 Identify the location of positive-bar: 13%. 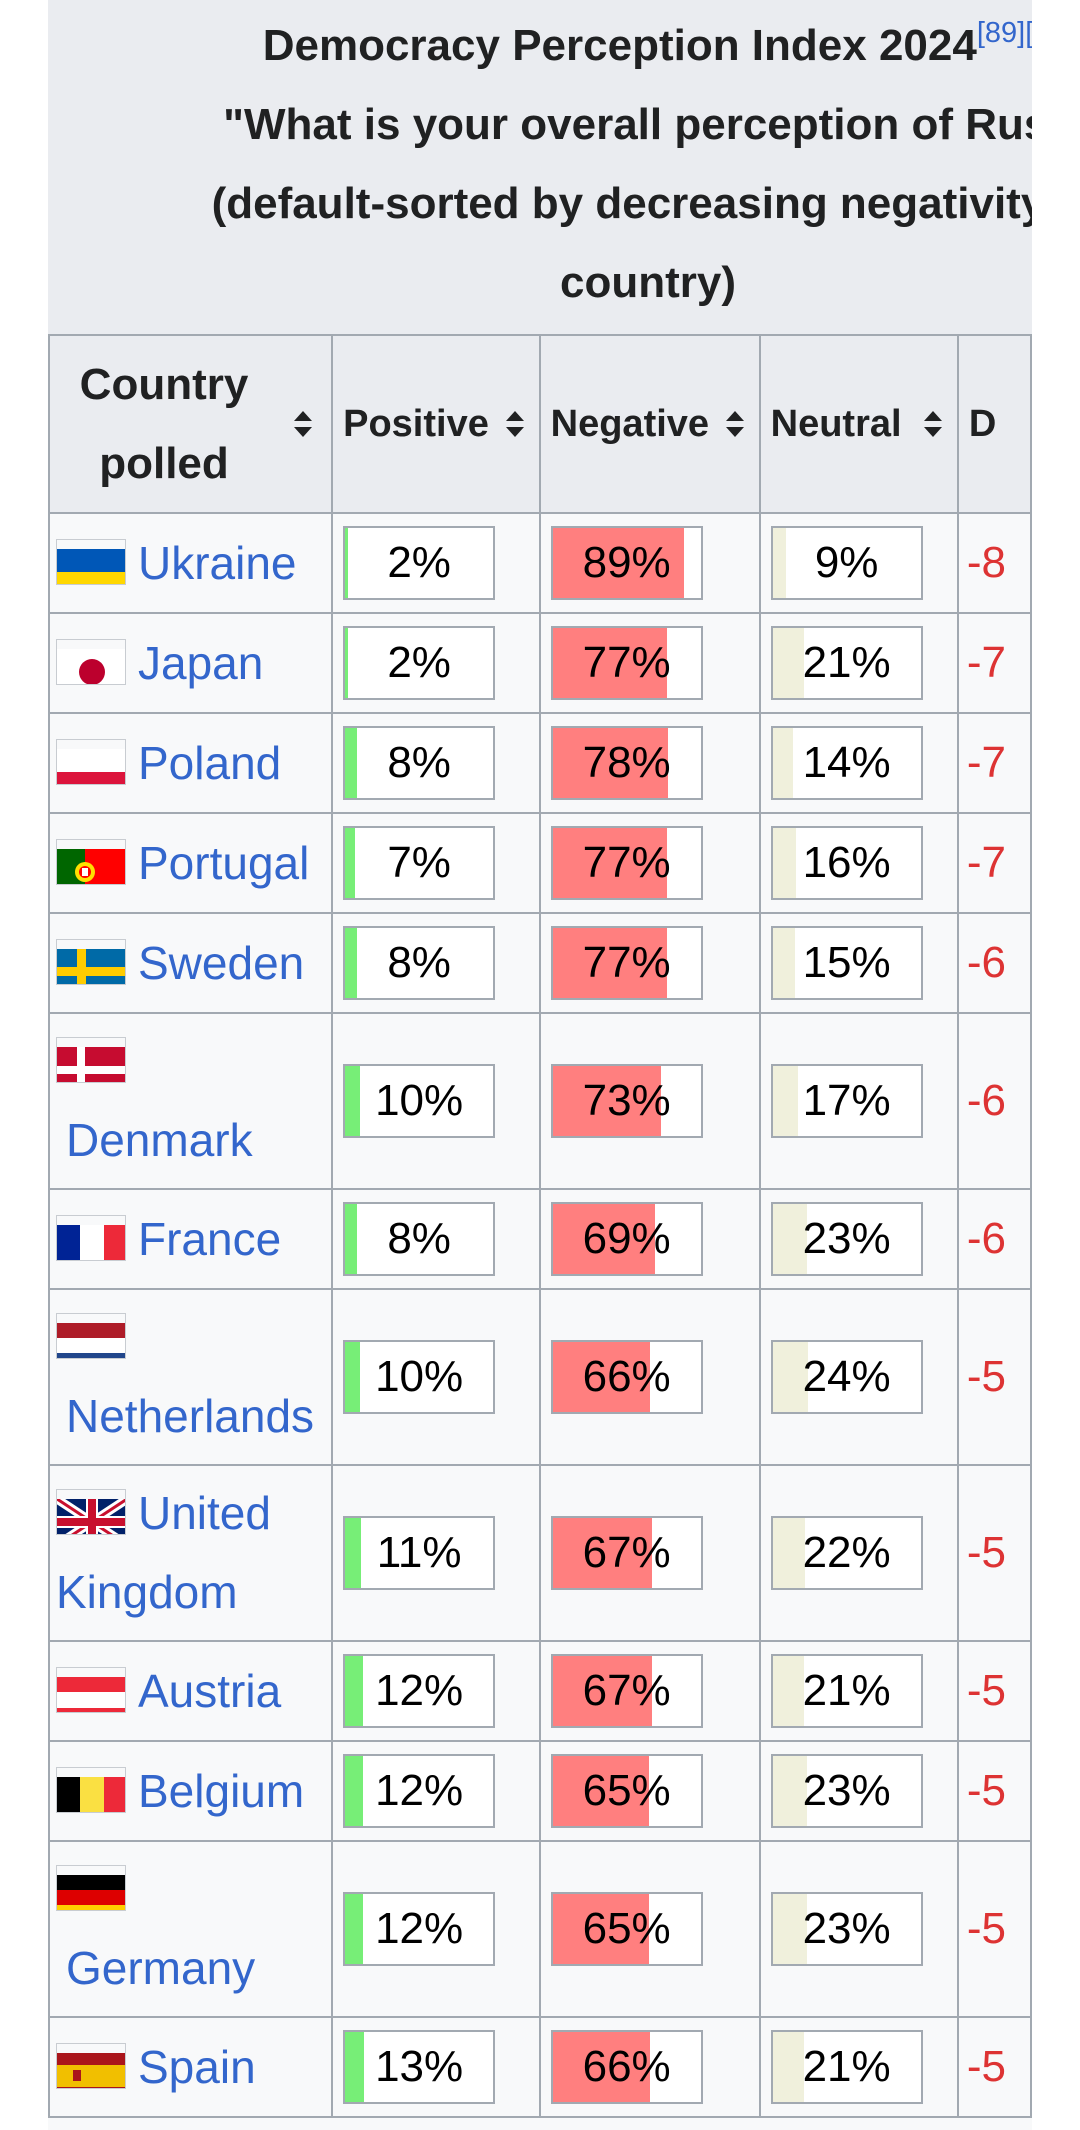
(419, 2067).